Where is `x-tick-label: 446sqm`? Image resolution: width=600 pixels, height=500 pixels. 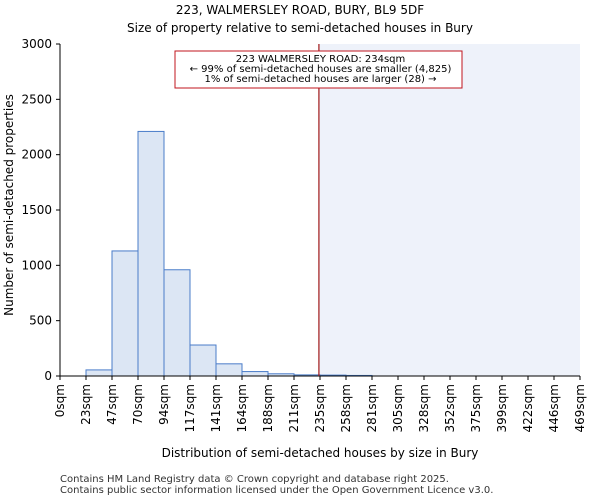
x-tick-label: 446sqm is located at coordinates (554, 408).